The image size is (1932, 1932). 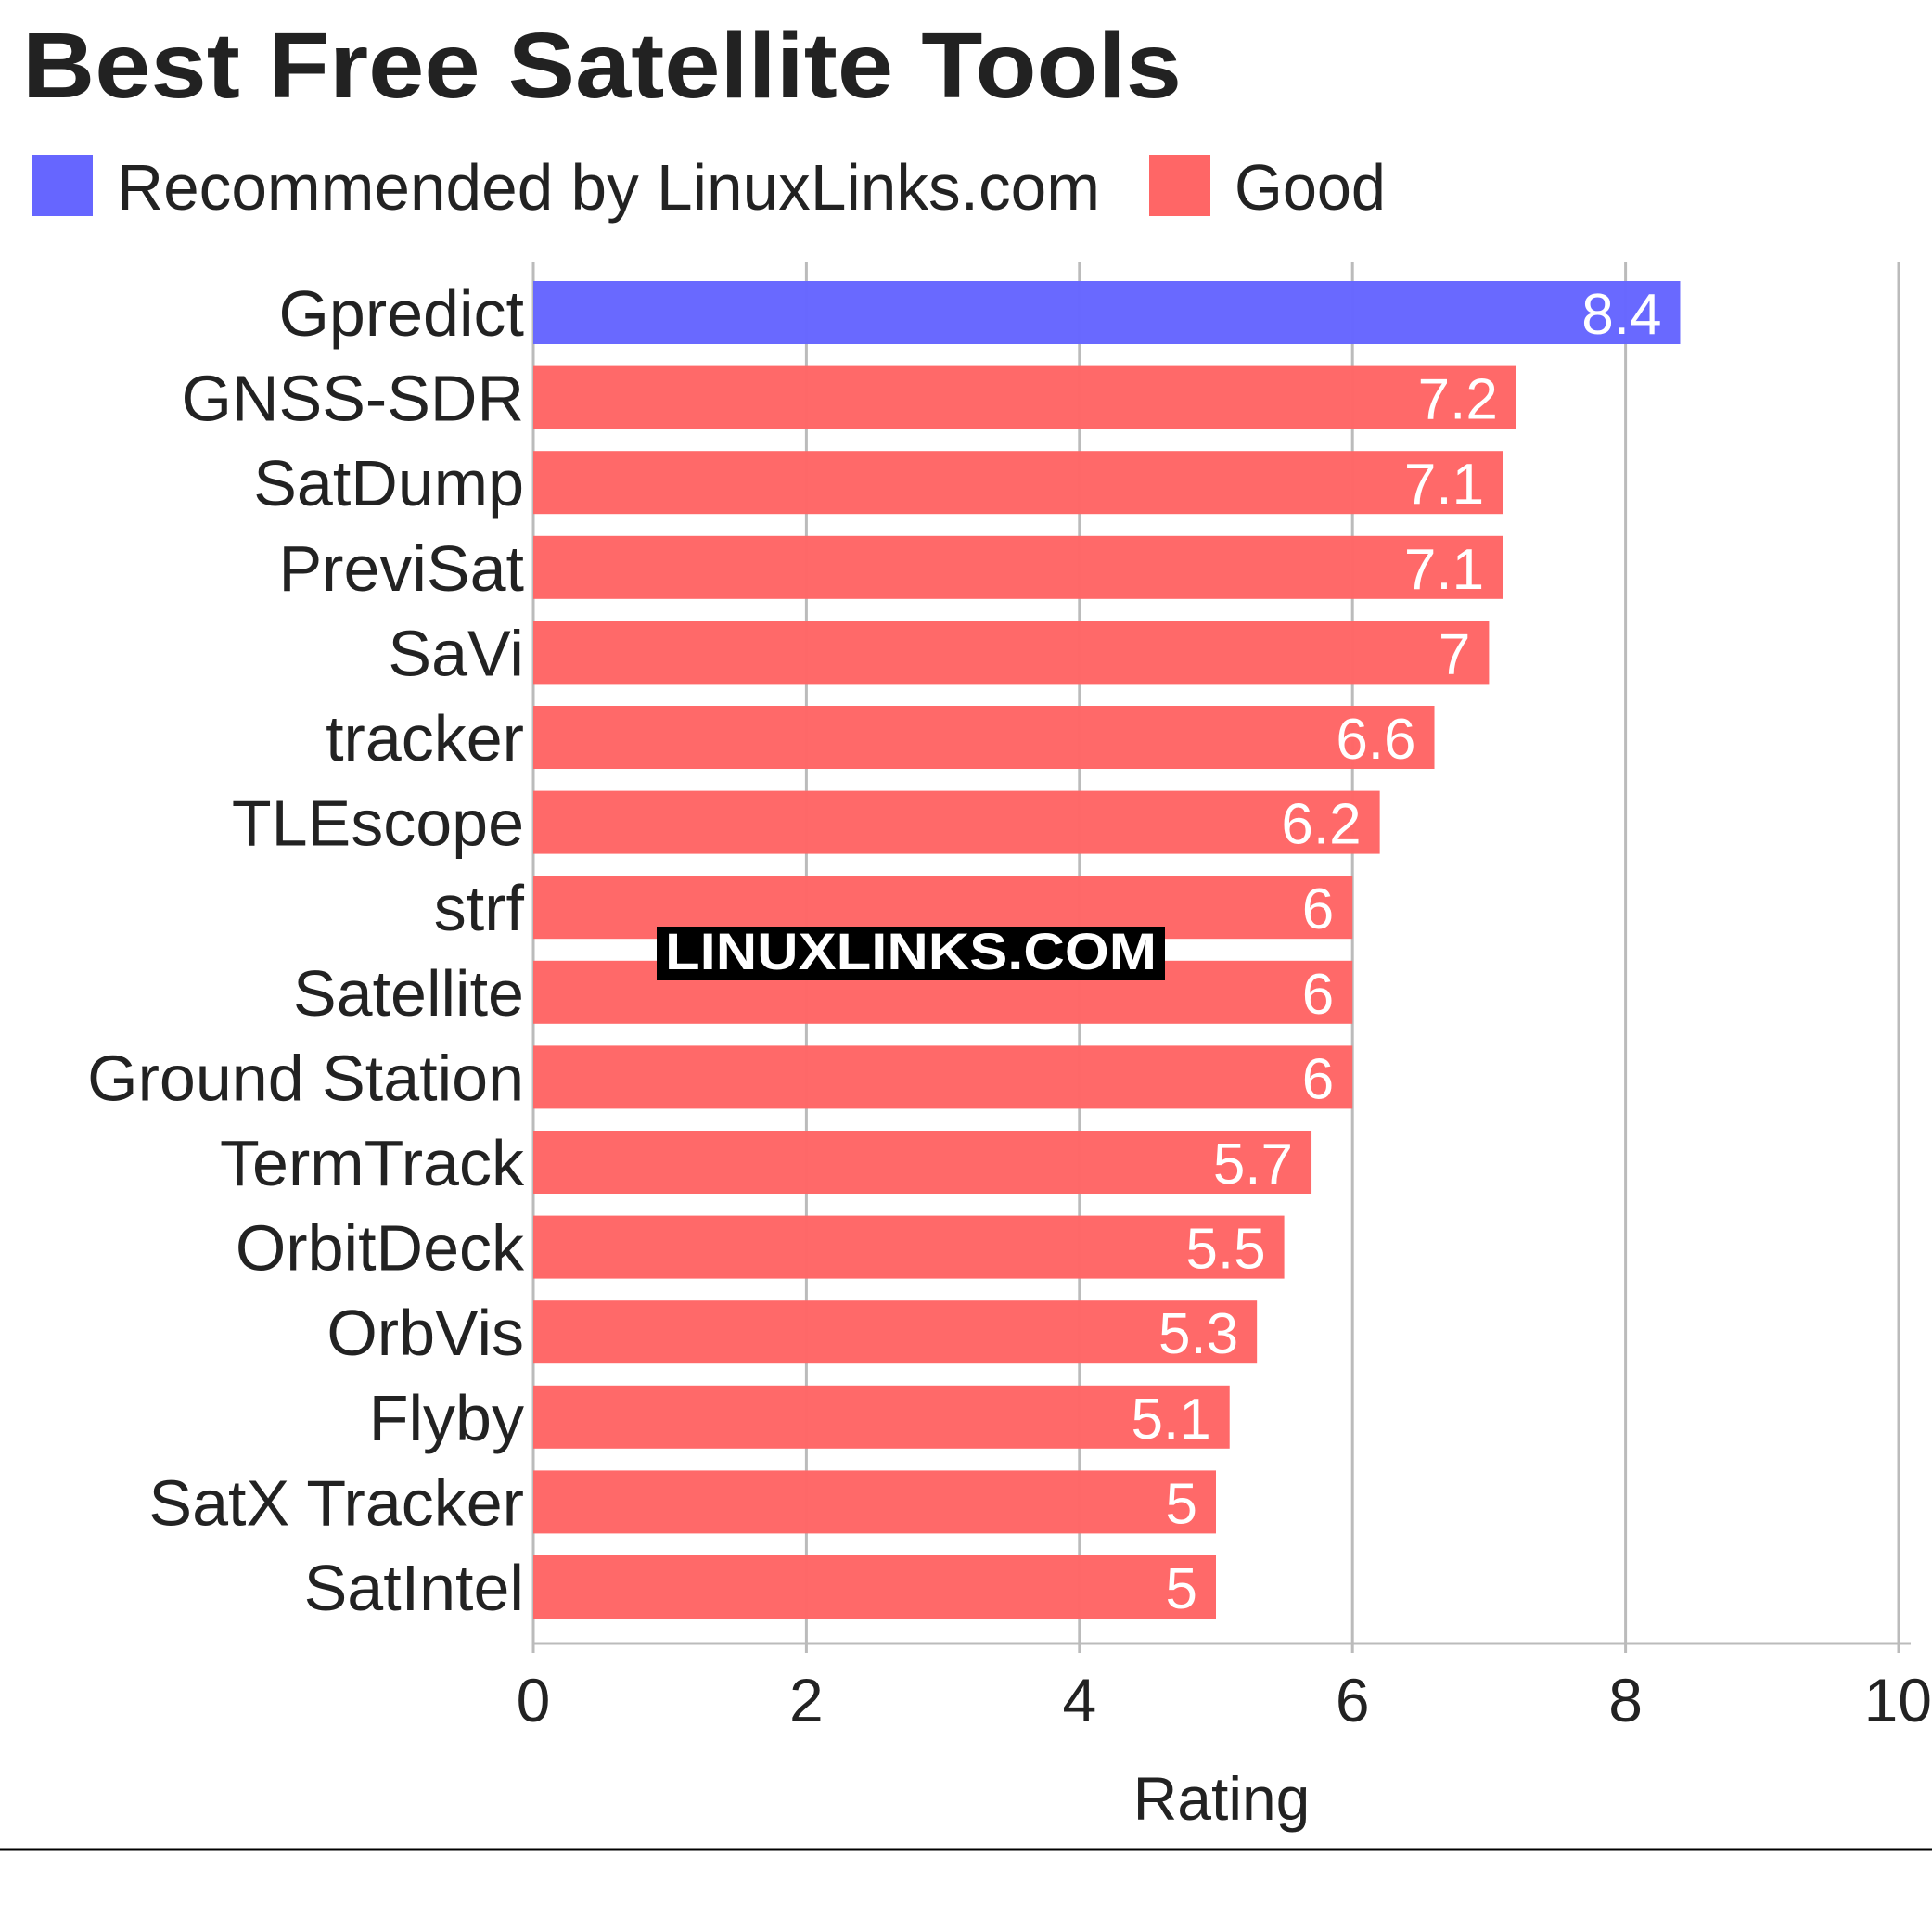 What do you see at coordinates (62, 185) in the screenshot?
I see `legend-swatch-recommended` at bounding box center [62, 185].